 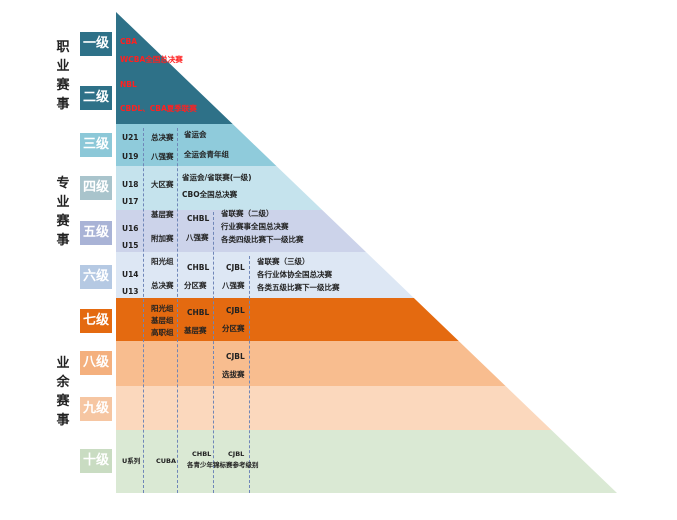 I want to click on cell-l7-sunshine: 阳光组, so click(x=162, y=308).